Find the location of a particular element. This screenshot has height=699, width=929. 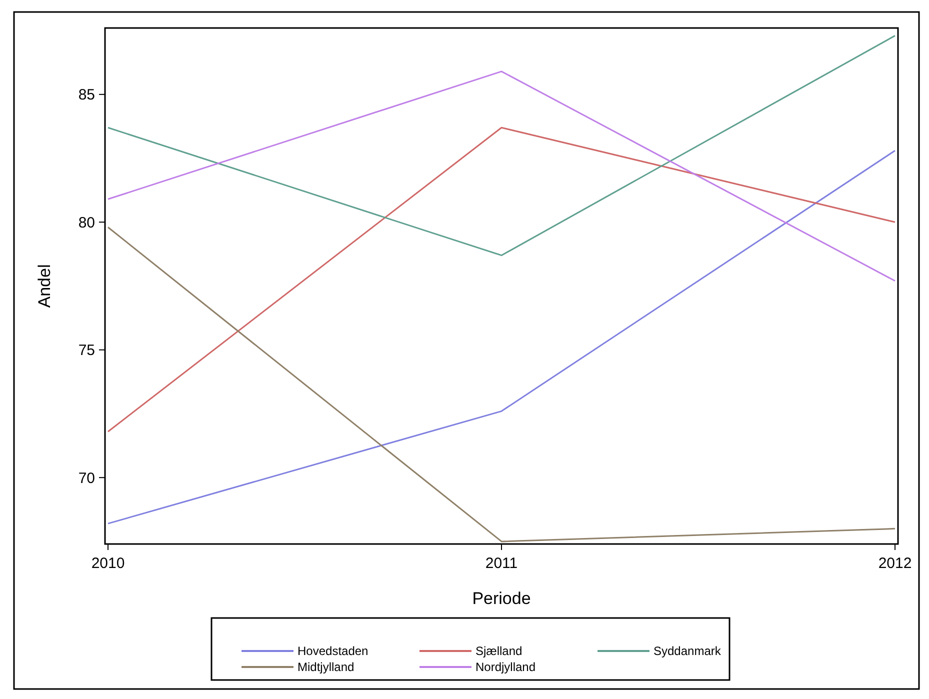

y-axis-title: Andel is located at coordinates (44, 286).